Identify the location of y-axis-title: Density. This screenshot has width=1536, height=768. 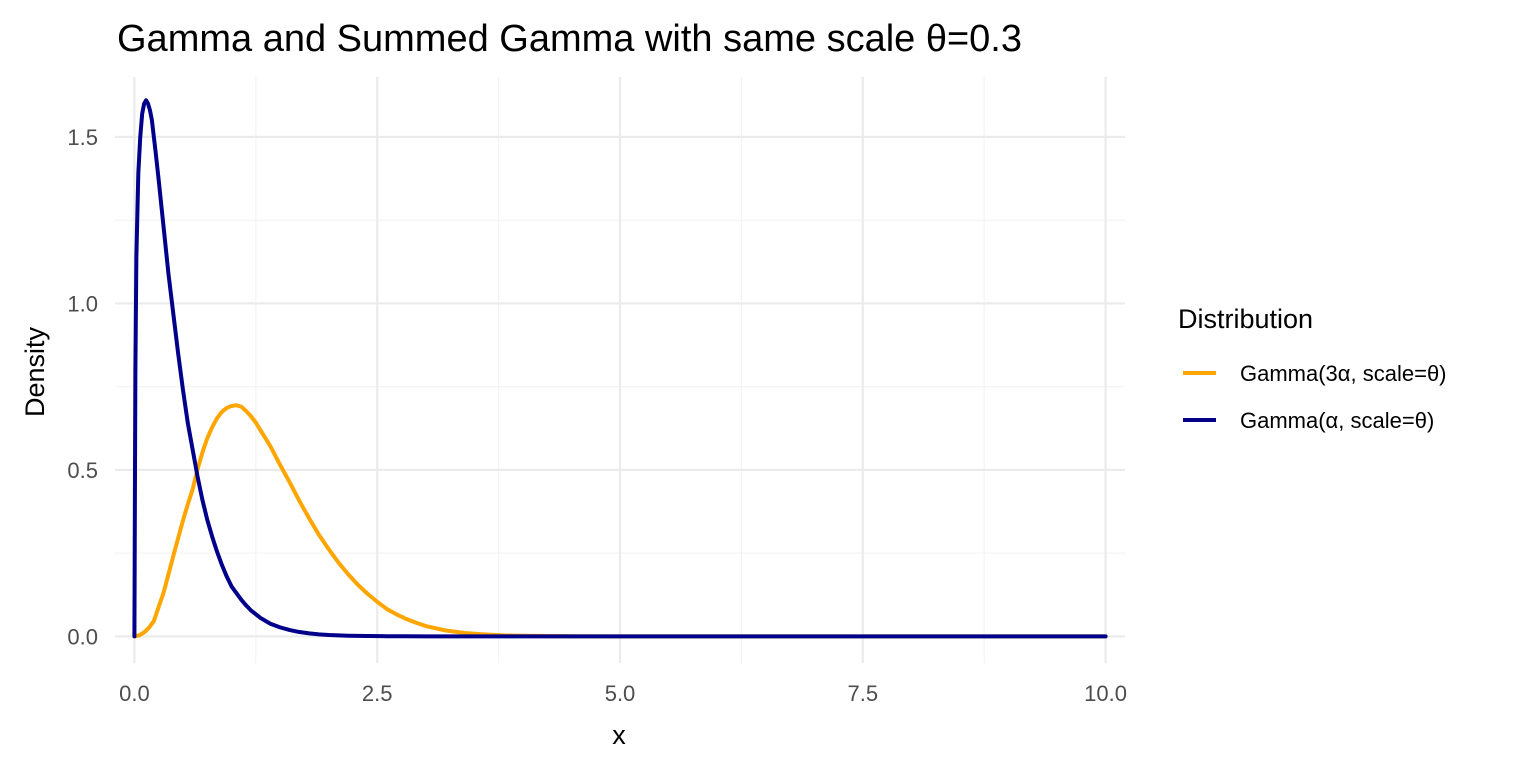
(35, 371).